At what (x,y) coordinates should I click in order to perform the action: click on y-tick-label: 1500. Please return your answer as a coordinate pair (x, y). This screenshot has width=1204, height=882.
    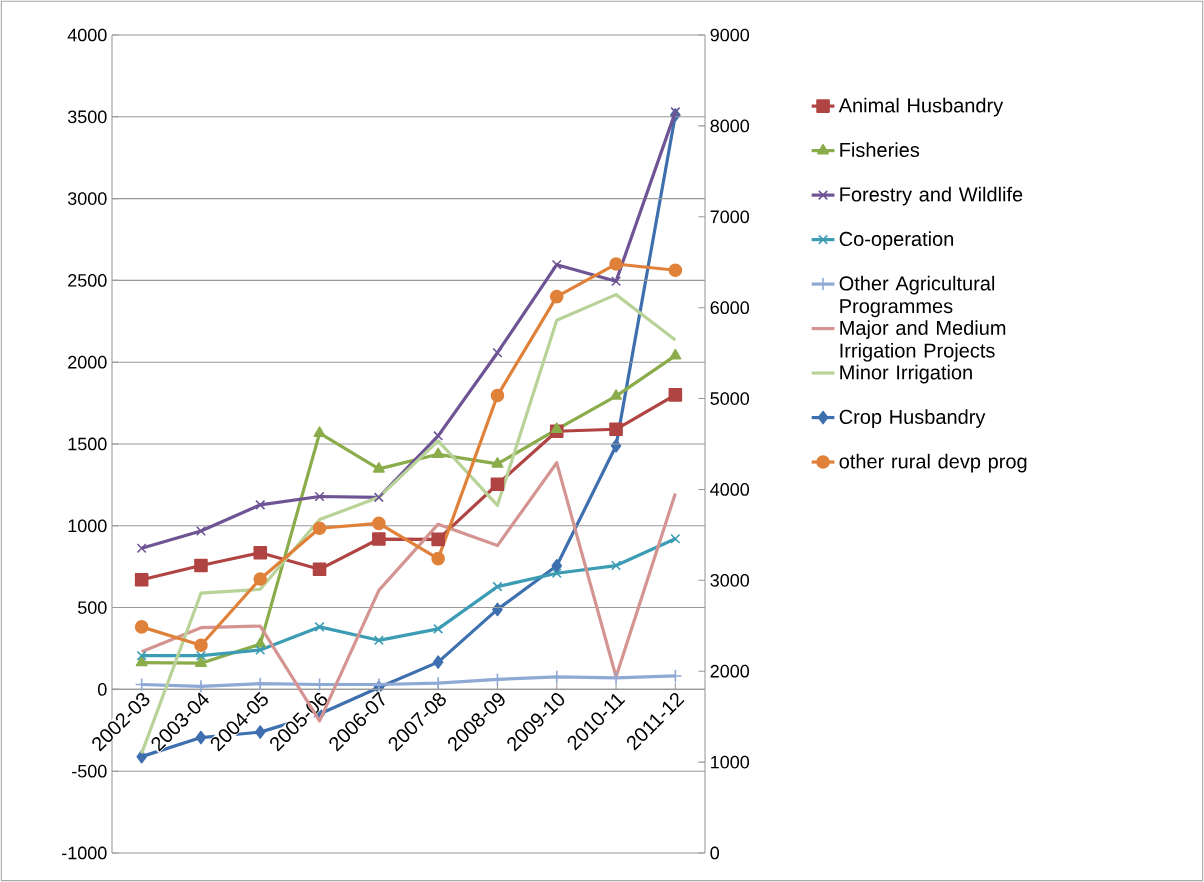
    Looking at the image, I should click on (87, 444).